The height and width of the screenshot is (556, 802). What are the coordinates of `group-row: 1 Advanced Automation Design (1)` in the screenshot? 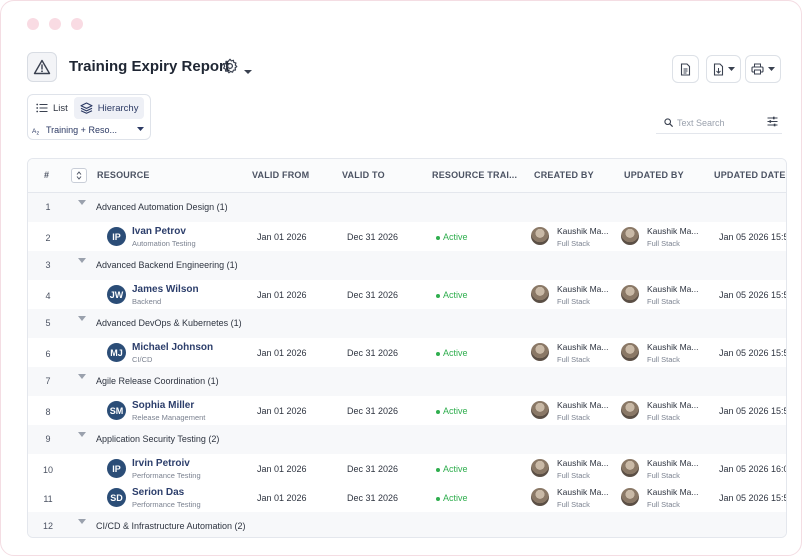 It's located at (407, 207).